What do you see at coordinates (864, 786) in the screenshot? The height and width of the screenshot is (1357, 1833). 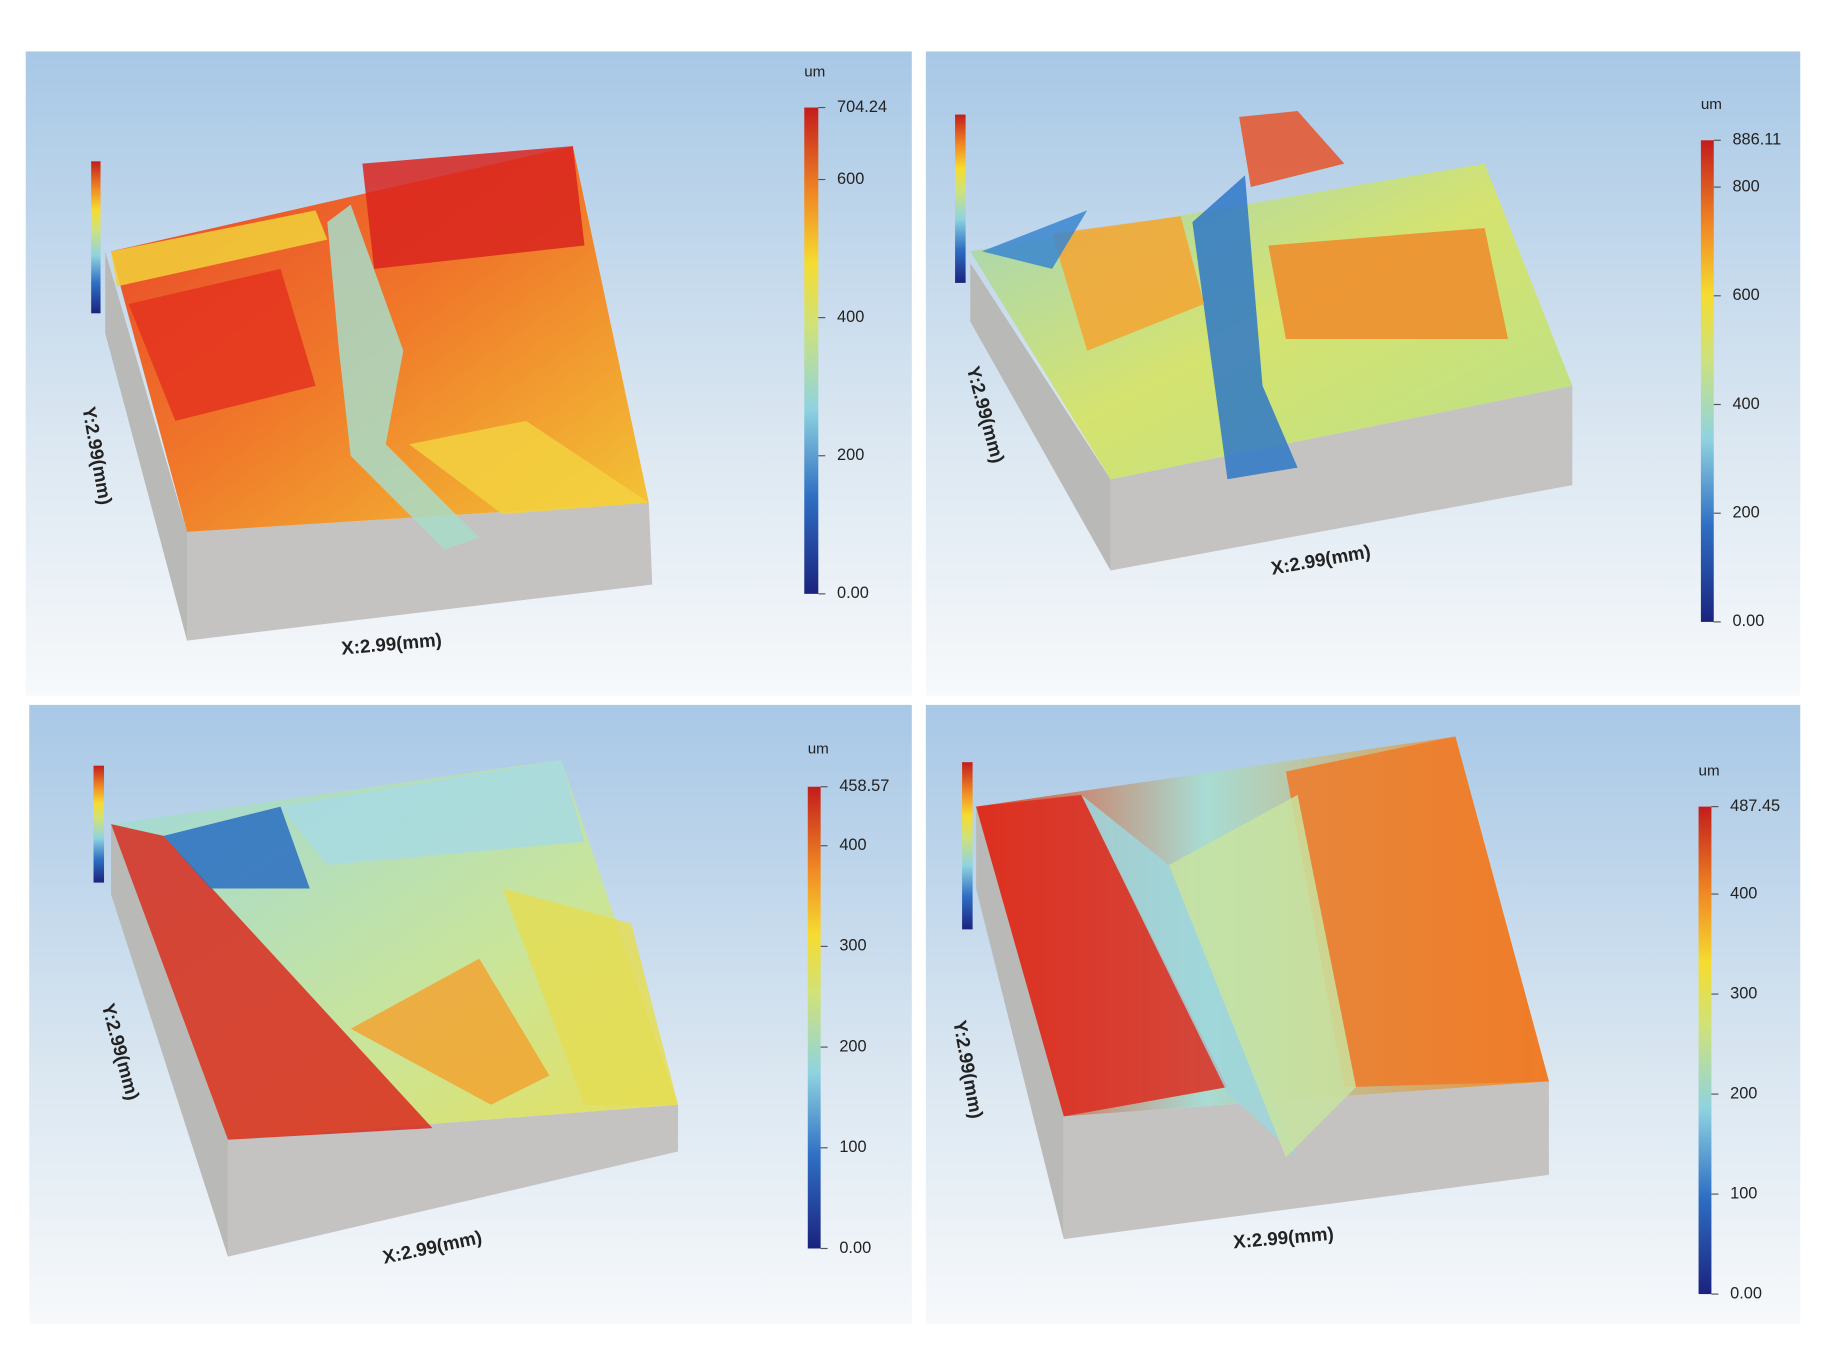 I see `tick-label: 458.57` at bounding box center [864, 786].